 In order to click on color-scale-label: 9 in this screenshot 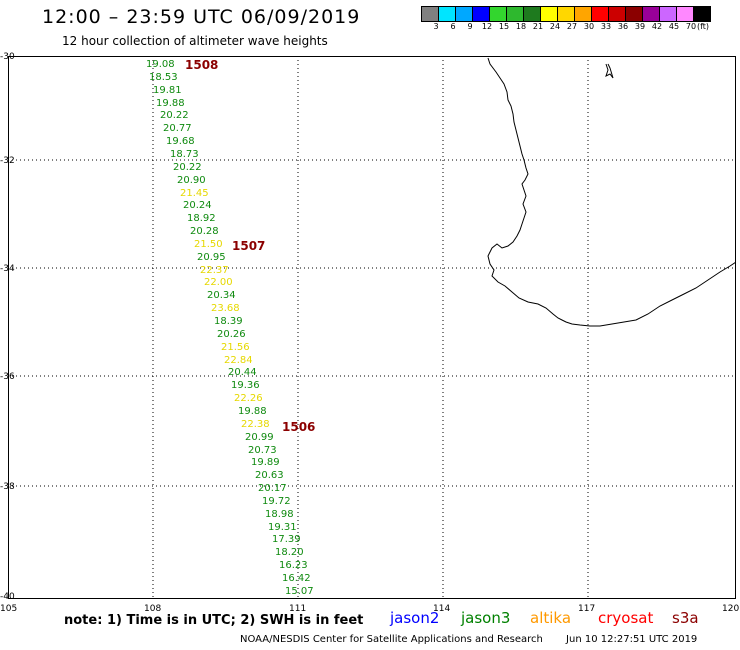, I will do `click(470, 26)`.